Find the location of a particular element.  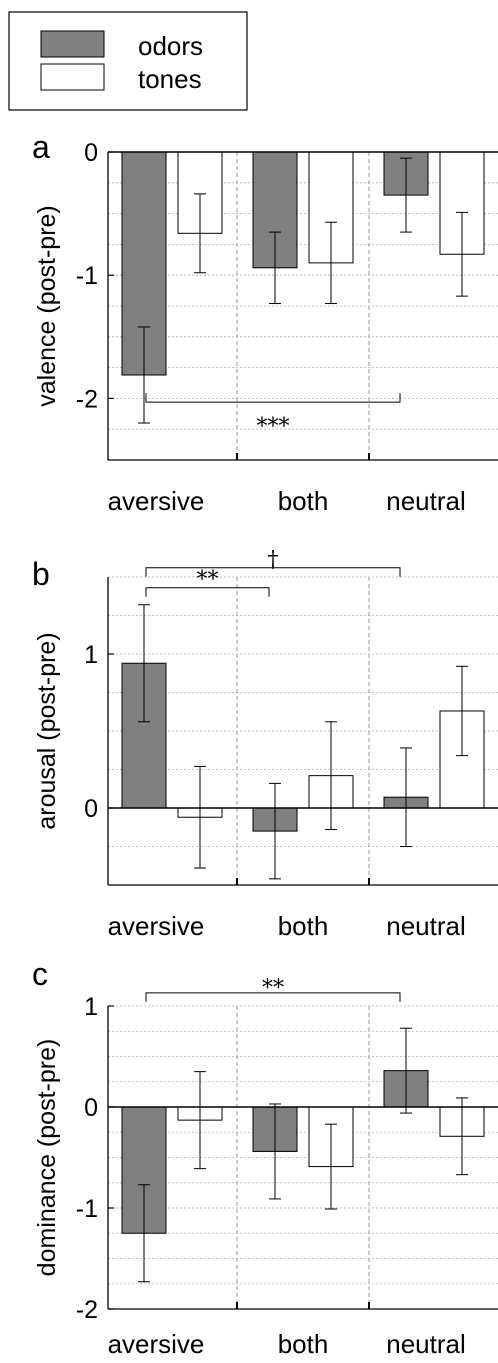

y-axis-label: valence (post-pre) is located at coordinates (47, 305).